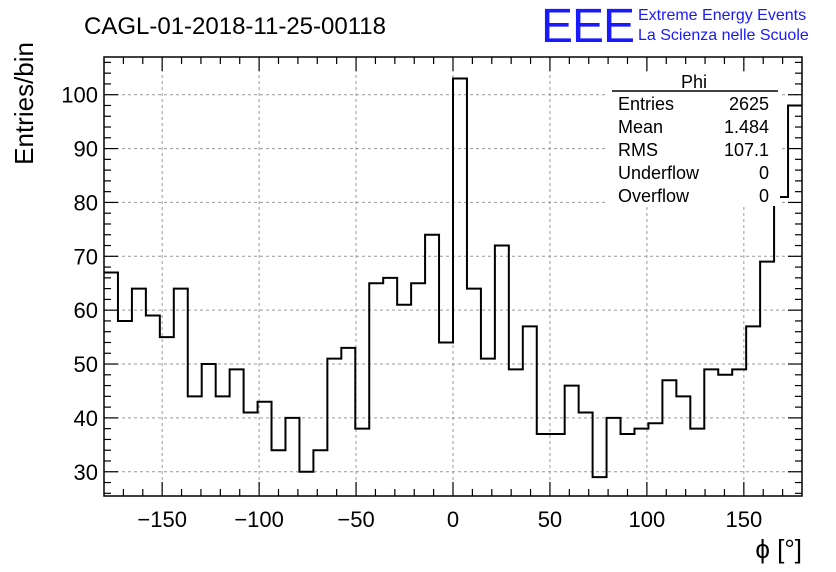 Image resolution: width=836 pixels, height=572 pixels. Describe the element at coordinates (749, 104) in the screenshot. I see `stats-row-value: 2625` at that location.